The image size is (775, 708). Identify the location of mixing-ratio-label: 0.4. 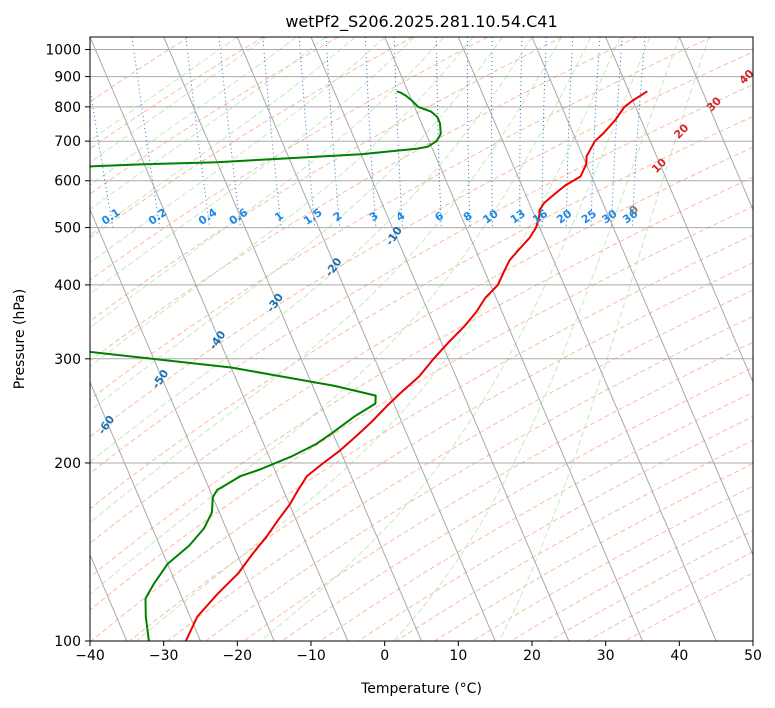
(208, 217).